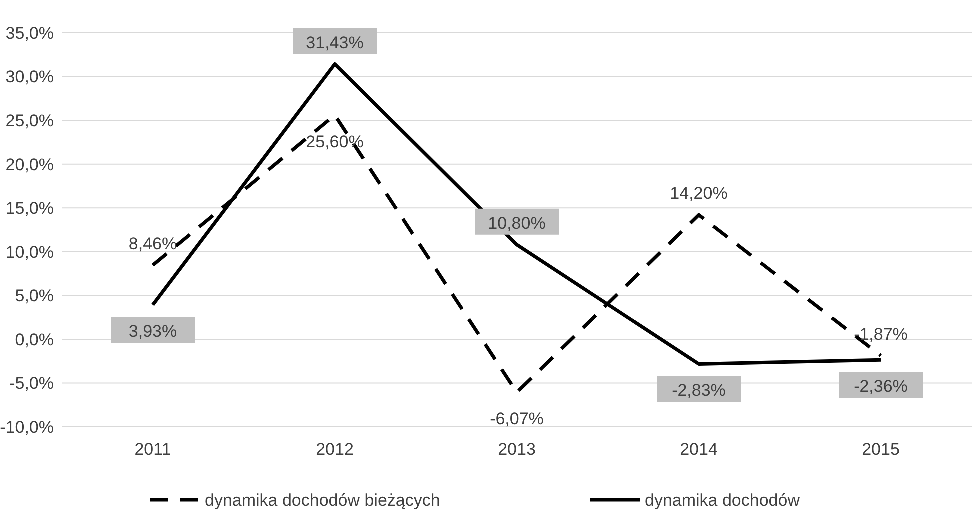  What do you see at coordinates (153, 332) in the screenshot?
I see `data-label: 3,93%` at bounding box center [153, 332].